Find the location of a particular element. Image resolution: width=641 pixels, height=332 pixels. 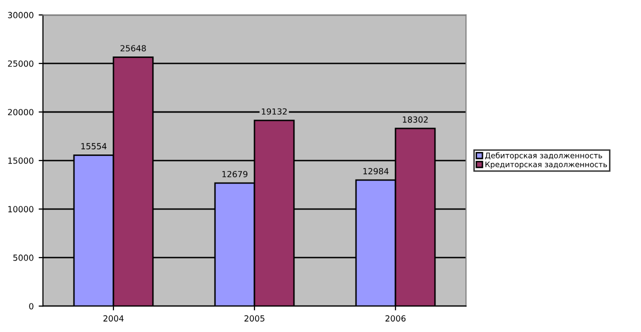

y-tick-label: 5000 is located at coordinates (23, 257).